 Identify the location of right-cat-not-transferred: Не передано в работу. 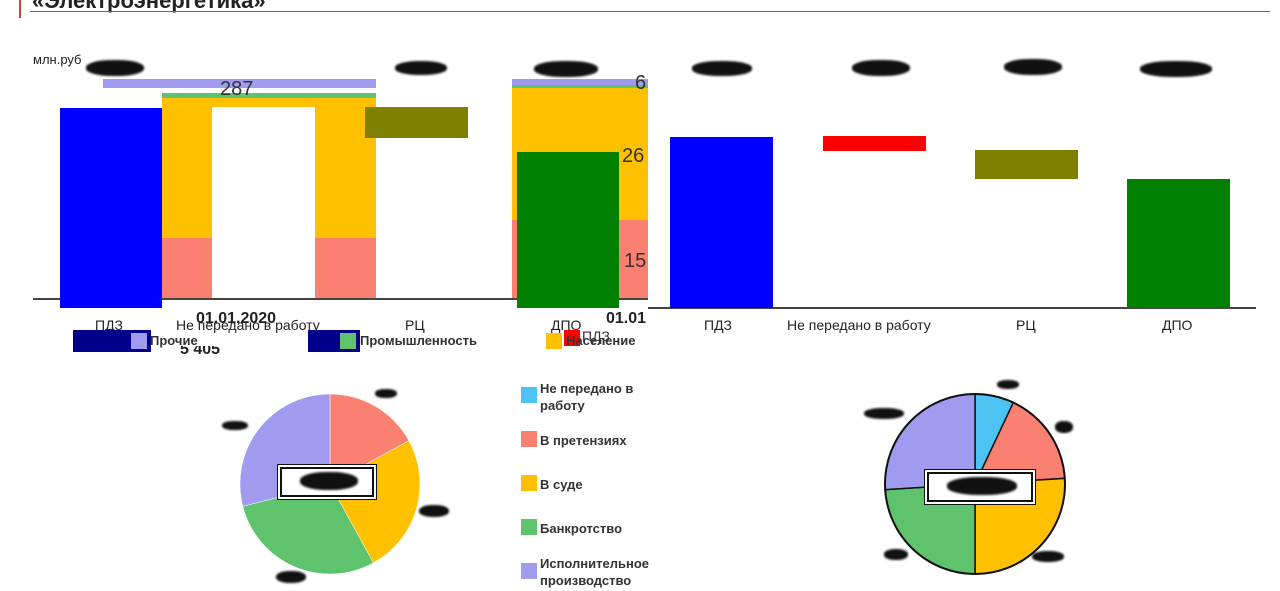
(859, 325).